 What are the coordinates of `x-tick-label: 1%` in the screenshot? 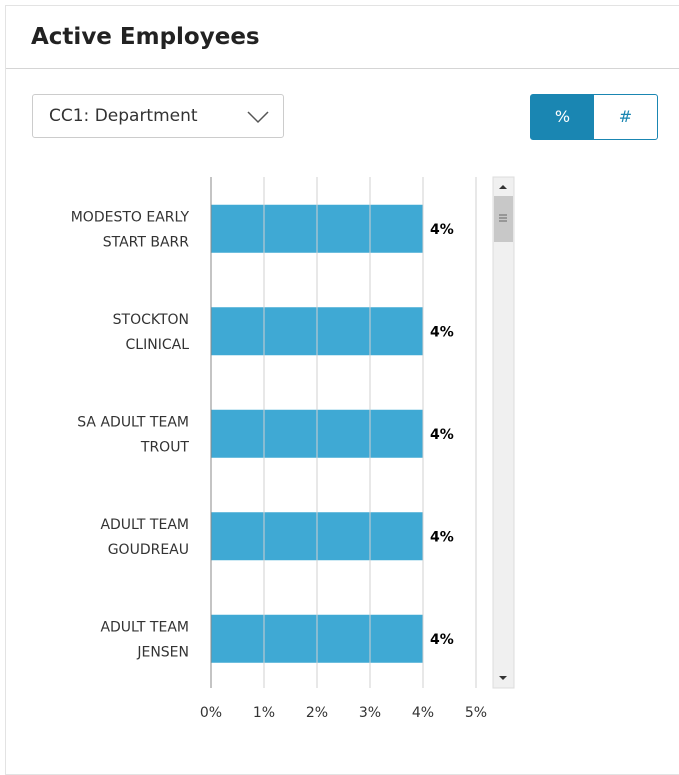 It's located at (264, 713).